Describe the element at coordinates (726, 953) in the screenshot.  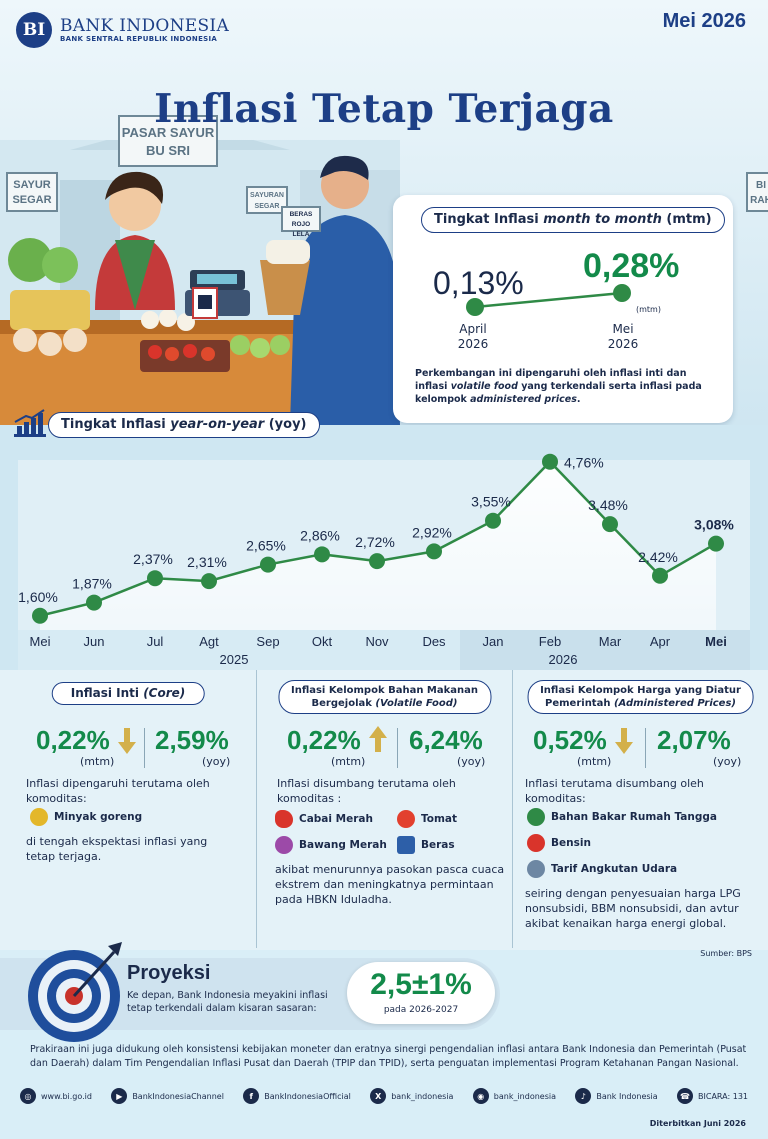
I see `data-source: Sumber: BPS` at that location.